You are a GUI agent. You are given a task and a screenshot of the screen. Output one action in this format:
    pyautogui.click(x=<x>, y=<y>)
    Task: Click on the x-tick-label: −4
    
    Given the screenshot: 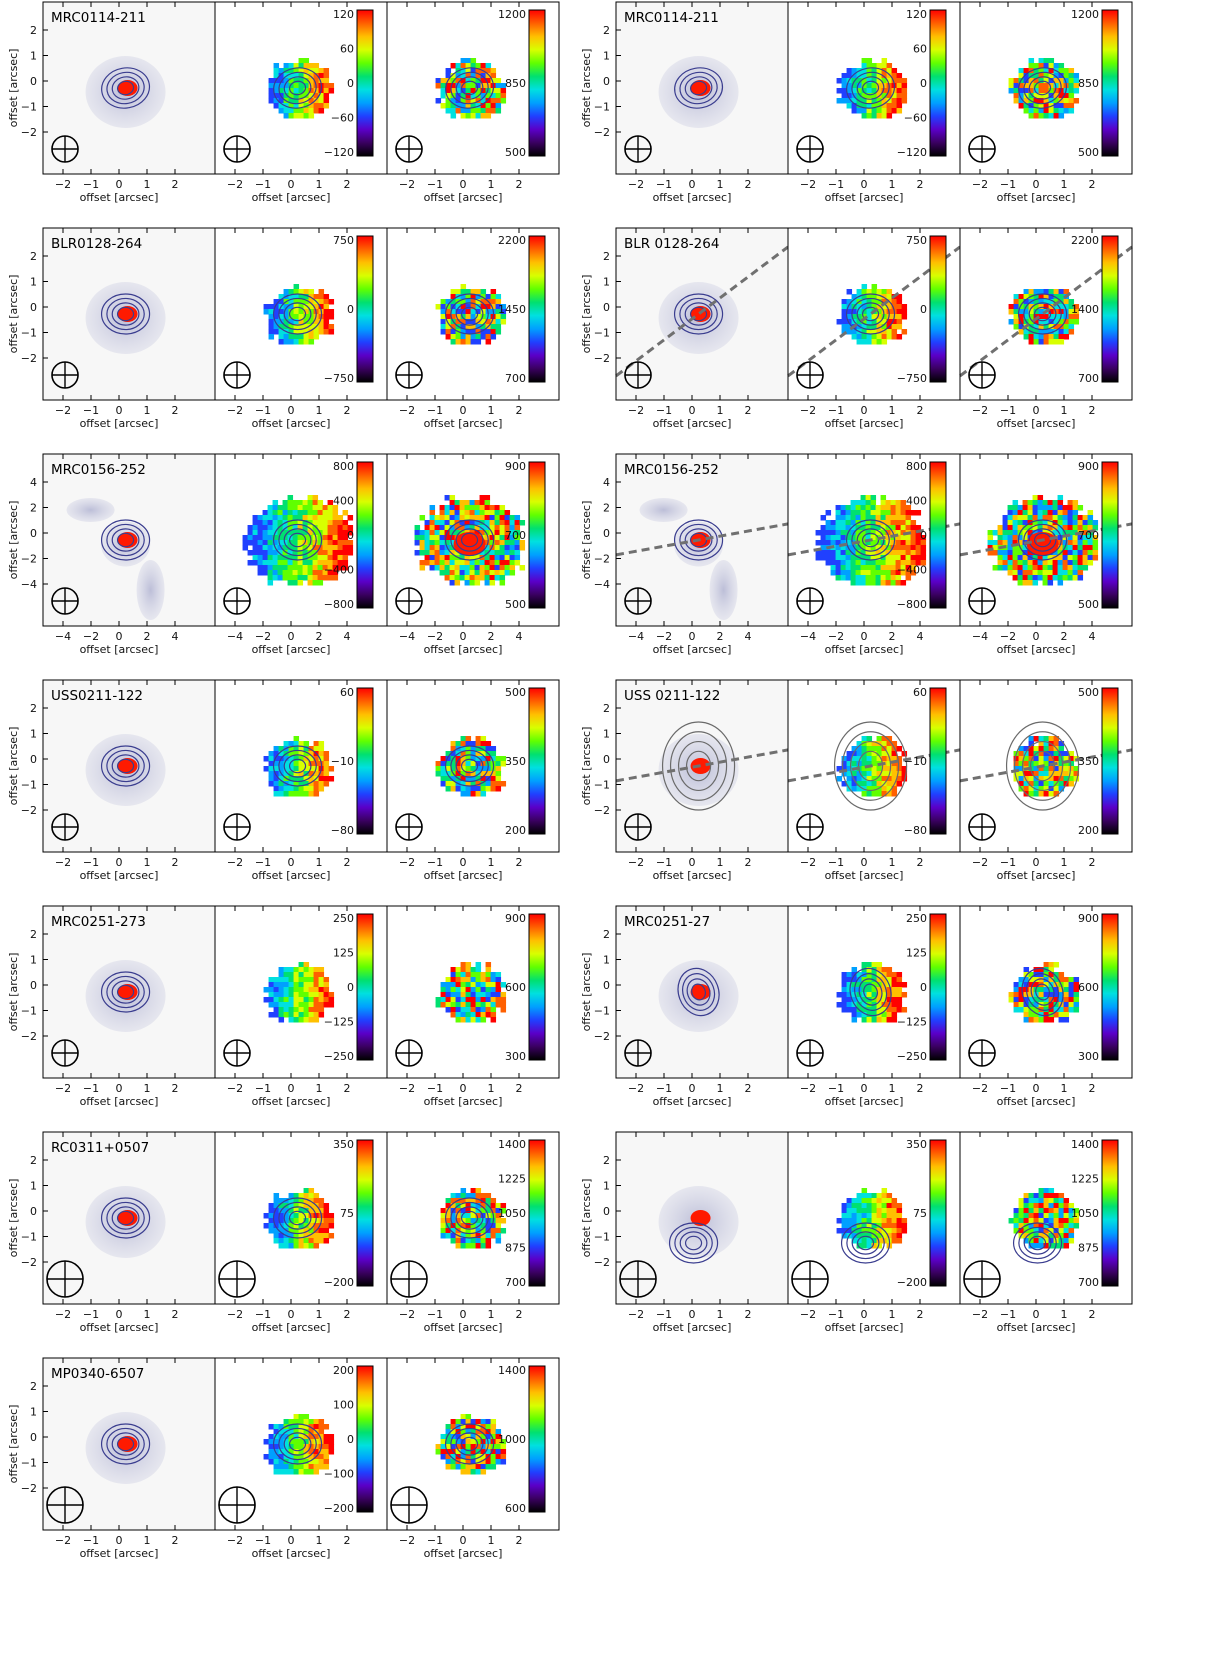 What is the action you would take?
    pyautogui.click(x=407, y=636)
    